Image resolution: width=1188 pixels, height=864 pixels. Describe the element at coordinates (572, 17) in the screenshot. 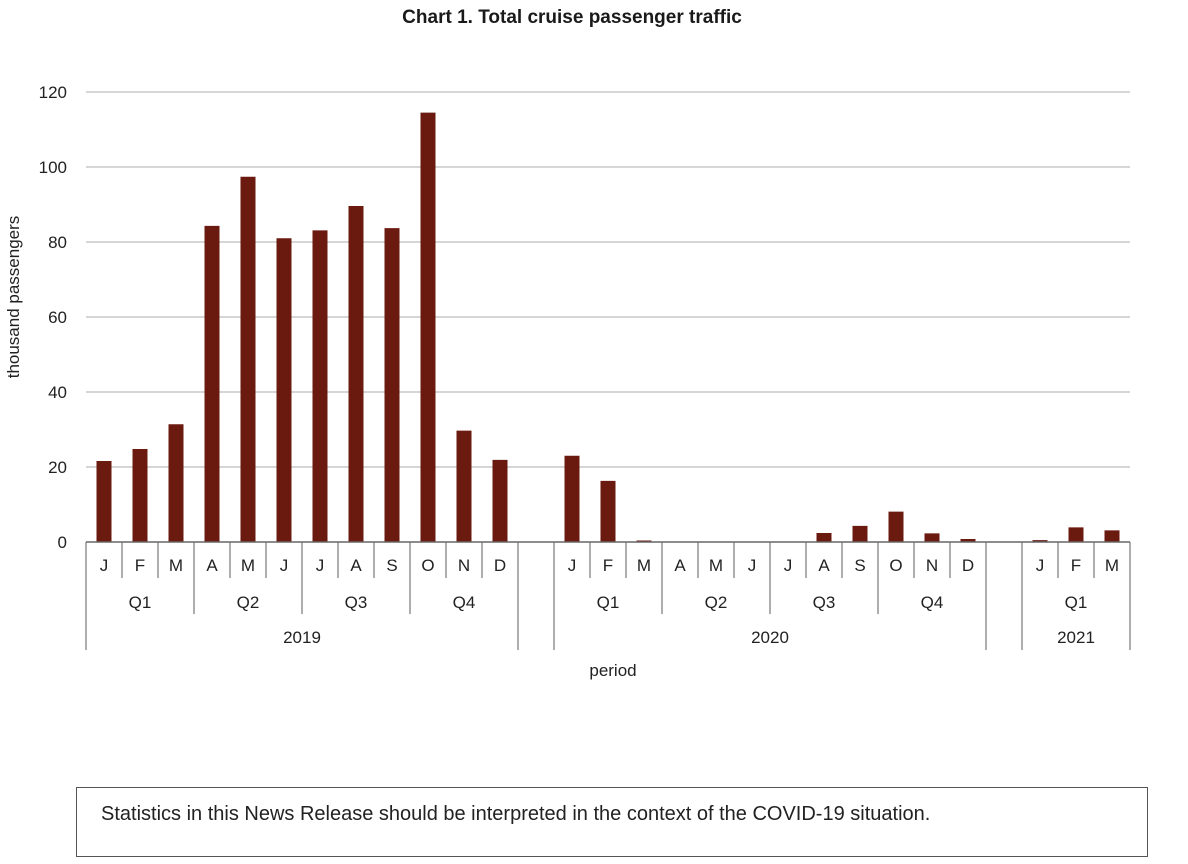

I see `chart-title: Chart 1. Total cruise passenger traffic` at that location.